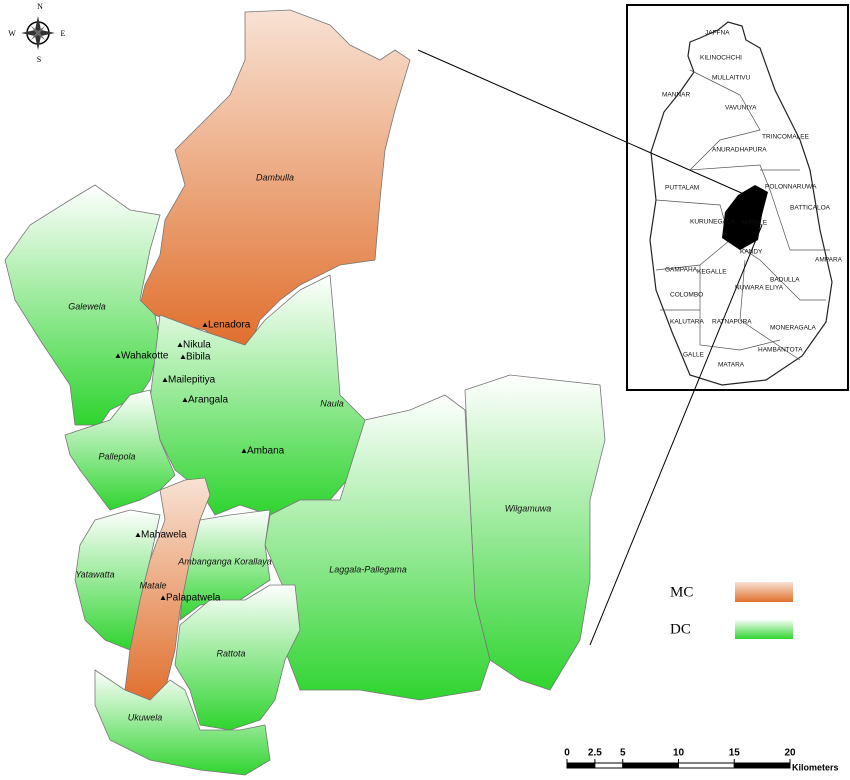  What do you see at coordinates (229, 325) in the screenshot?
I see `town-label: Lenadora` at bounding box center [229, 325].